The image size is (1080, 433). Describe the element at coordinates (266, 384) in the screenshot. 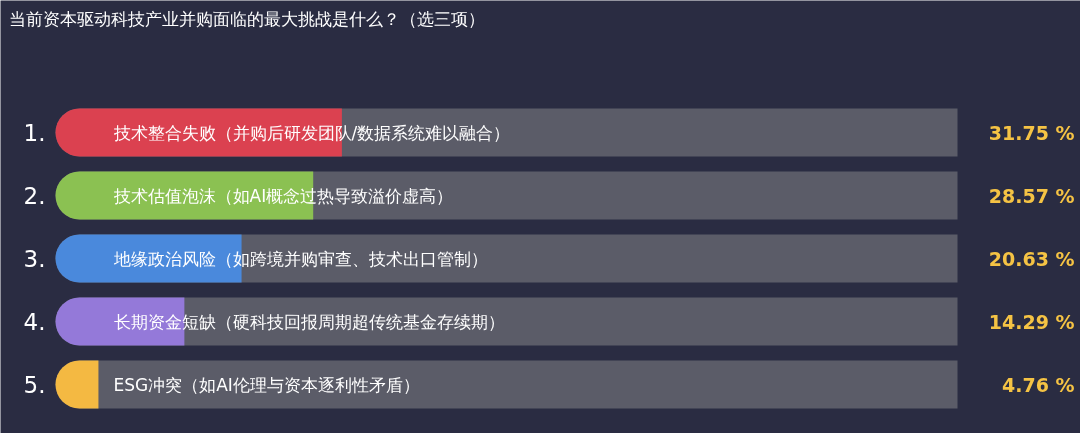

I see `y-tick-label: ESG冲突（如AI伦理与资本逐利性矛盾）` at that location.